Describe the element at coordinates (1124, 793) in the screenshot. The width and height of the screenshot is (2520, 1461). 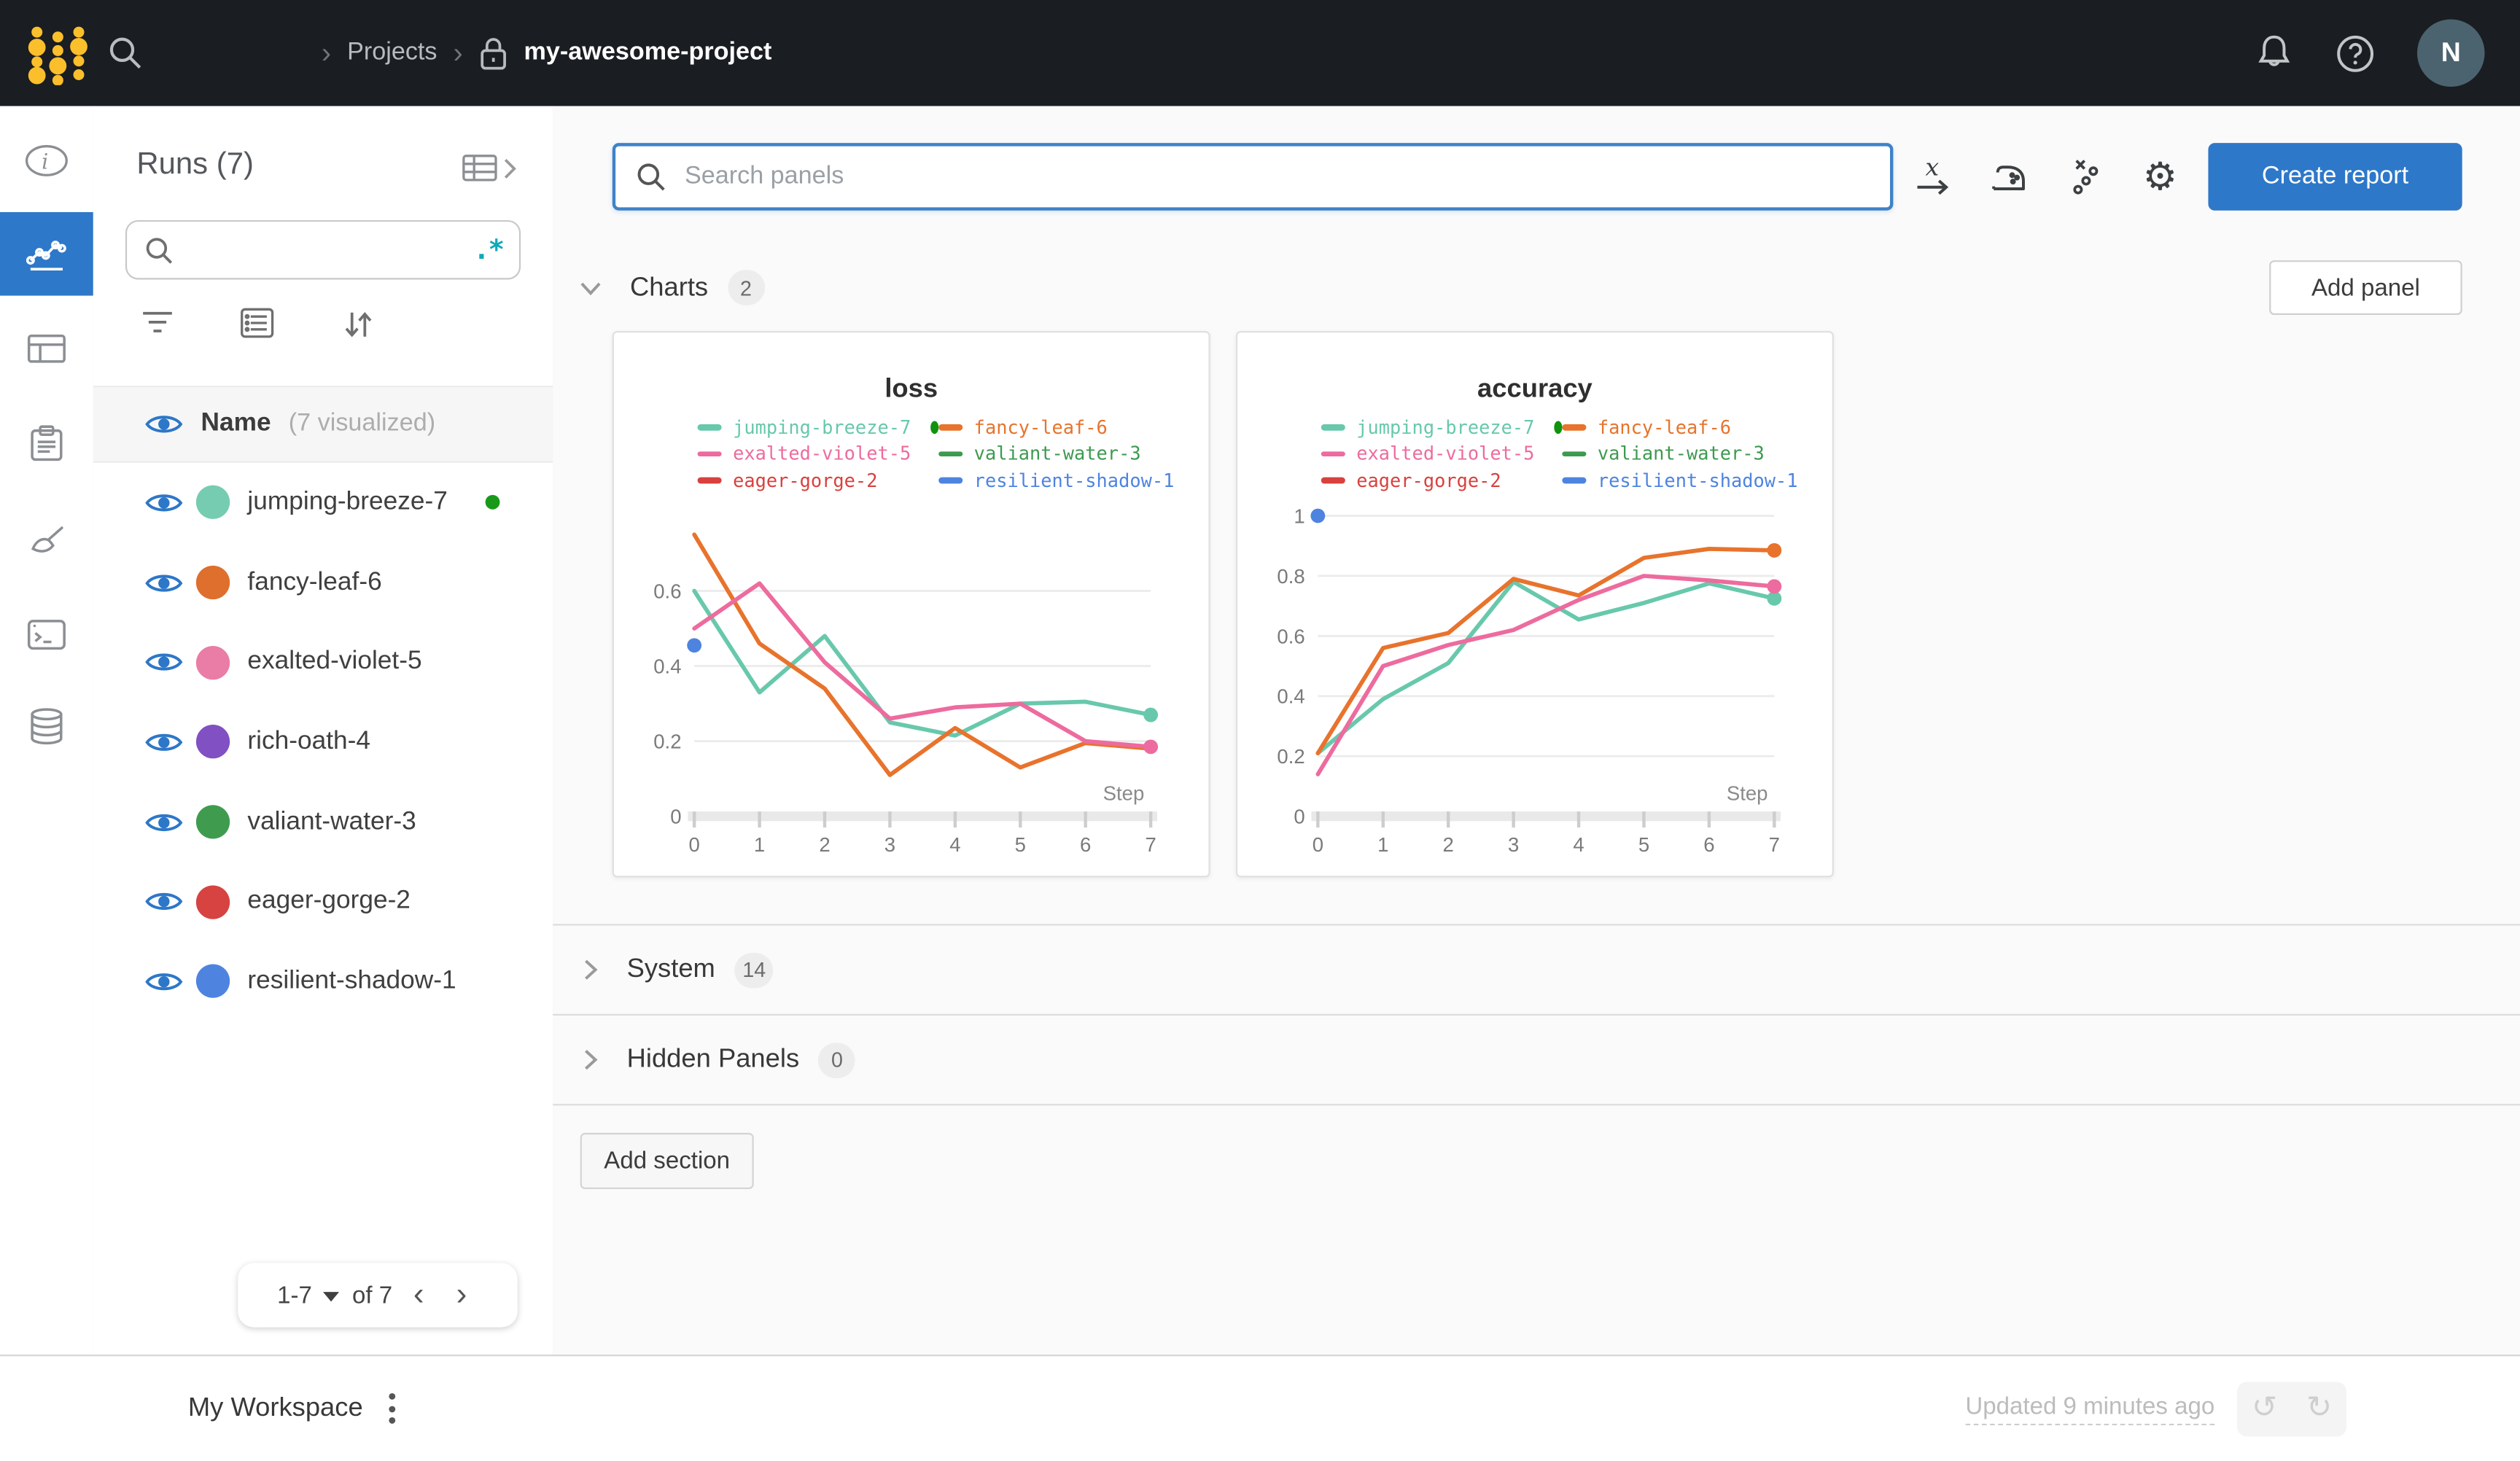
I see `svg-text: Step` at that location.